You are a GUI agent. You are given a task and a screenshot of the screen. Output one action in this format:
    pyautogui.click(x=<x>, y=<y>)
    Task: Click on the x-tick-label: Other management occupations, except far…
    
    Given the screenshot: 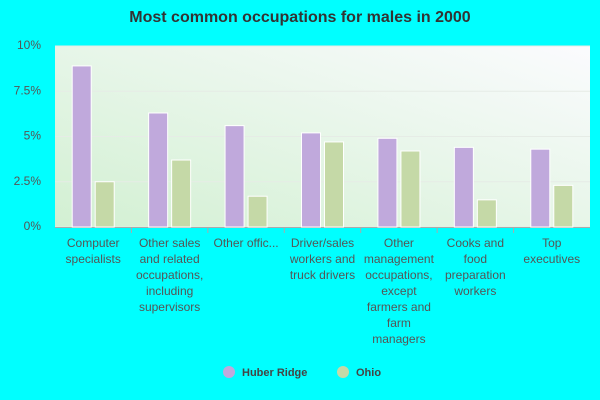 What is the action you would take?
    pyautogui.click(x=398, y=291)
    